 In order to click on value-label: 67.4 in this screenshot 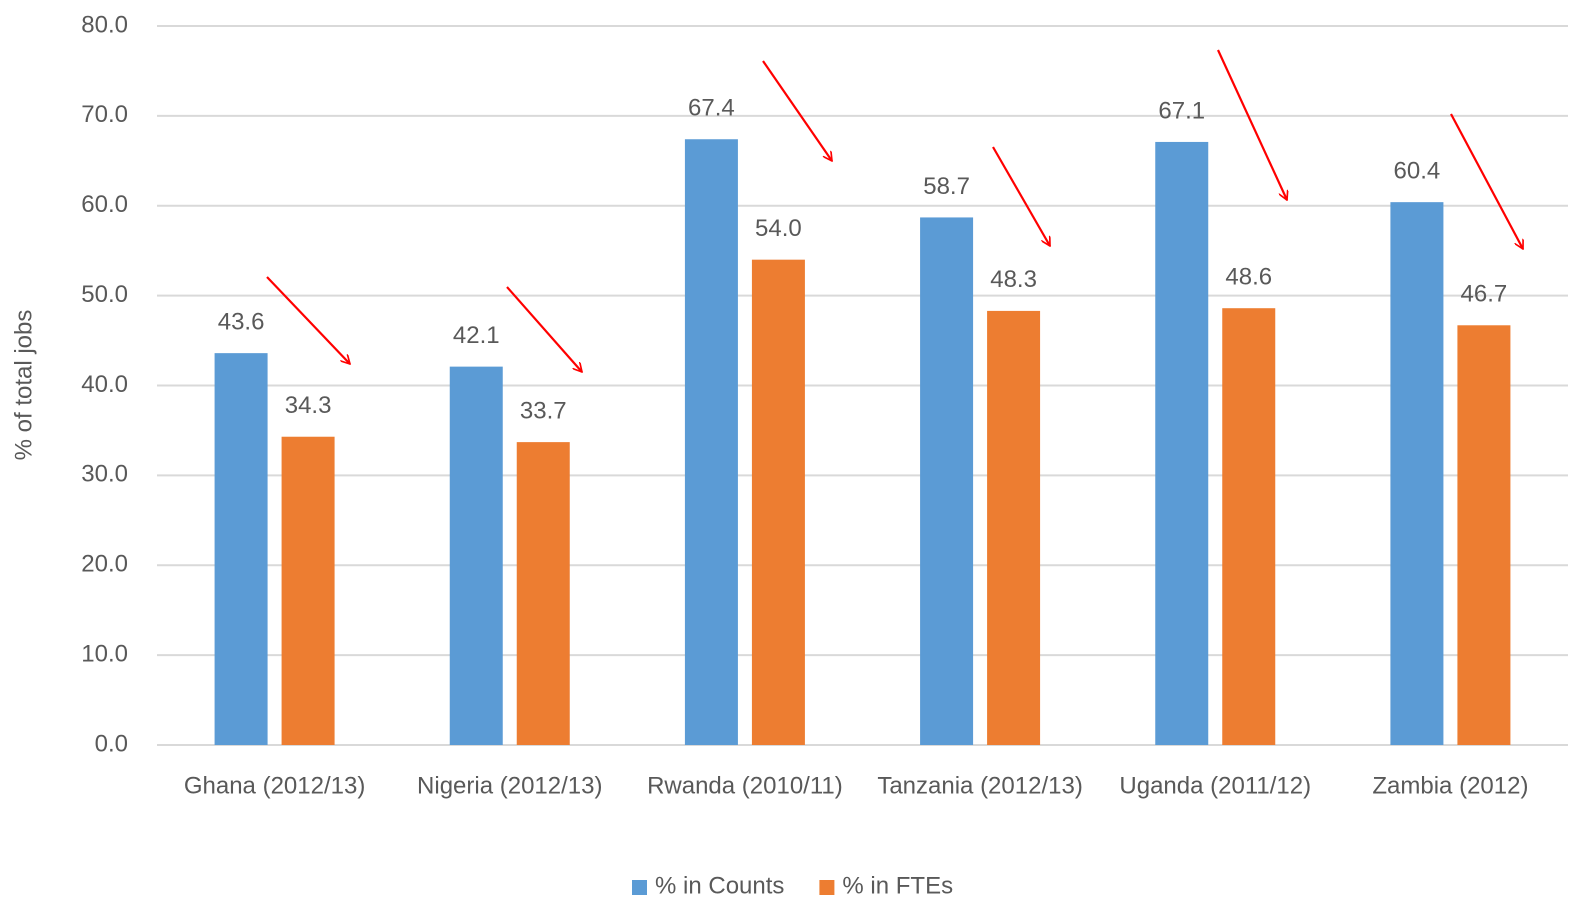, I will do `click(711, 108)`.